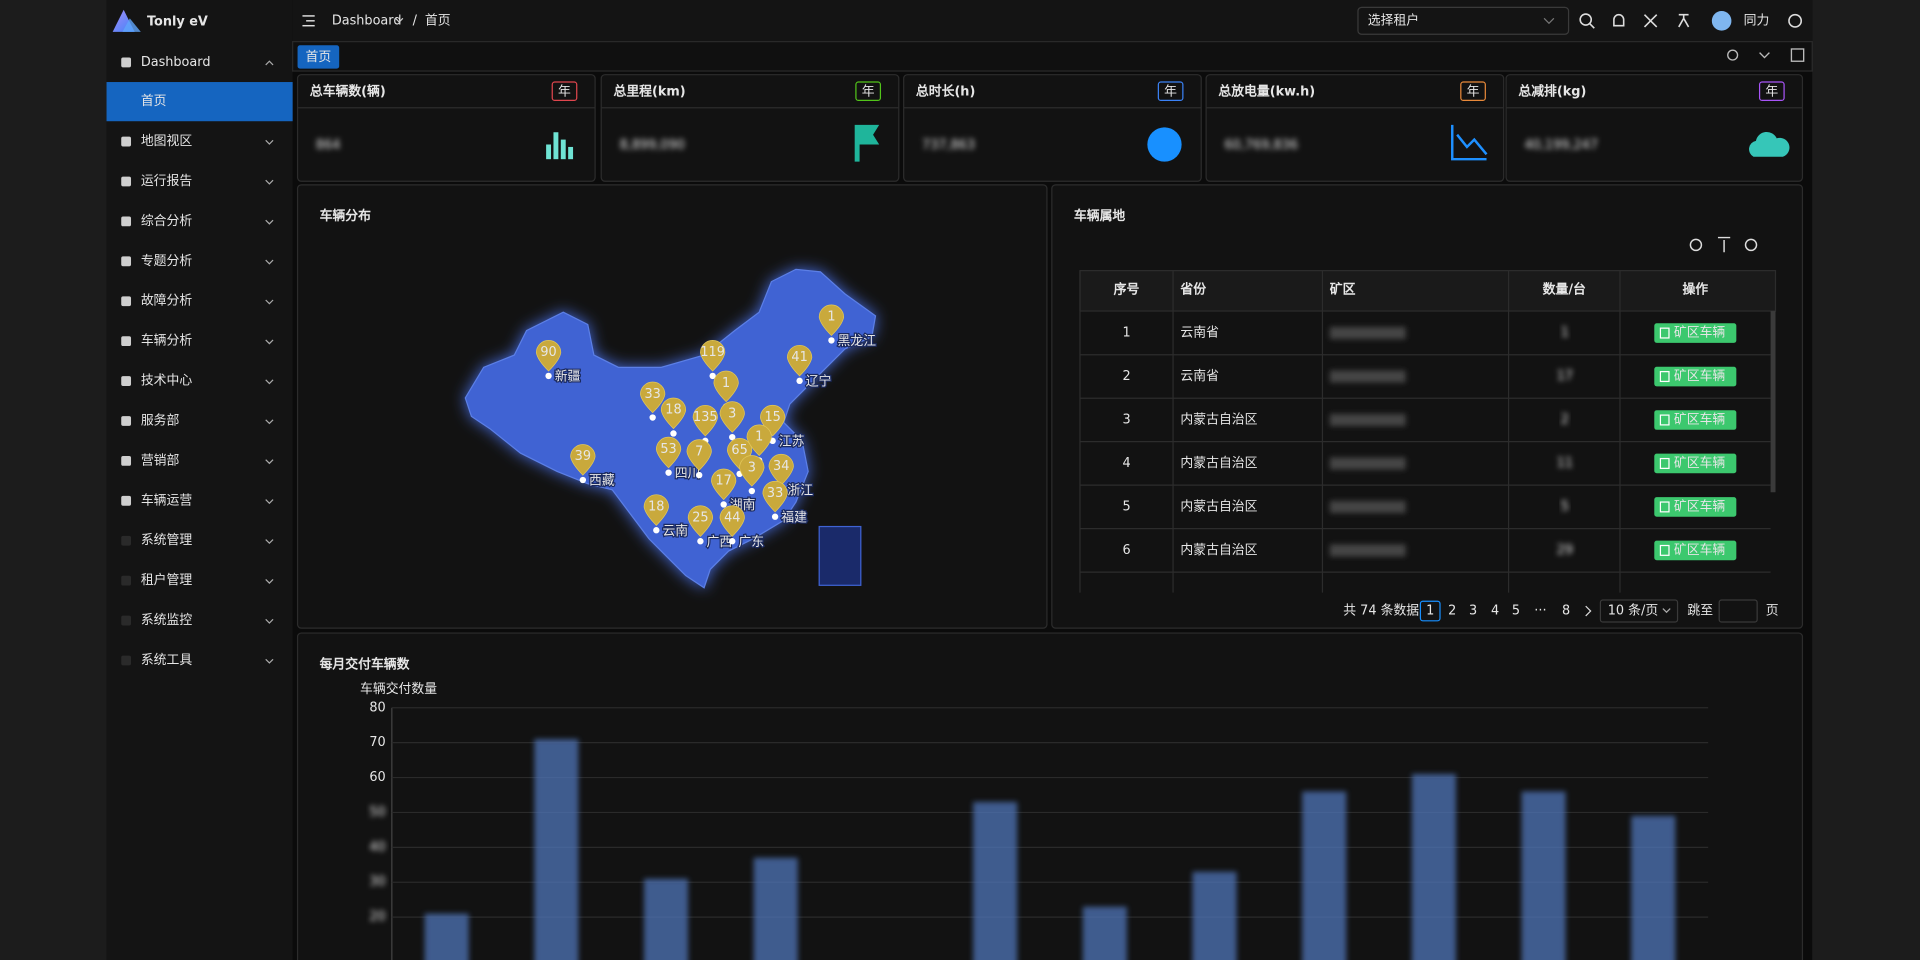 The height and width of the screenshot is (960, 1920). I want to click on logo-icon, so click(131, 25).